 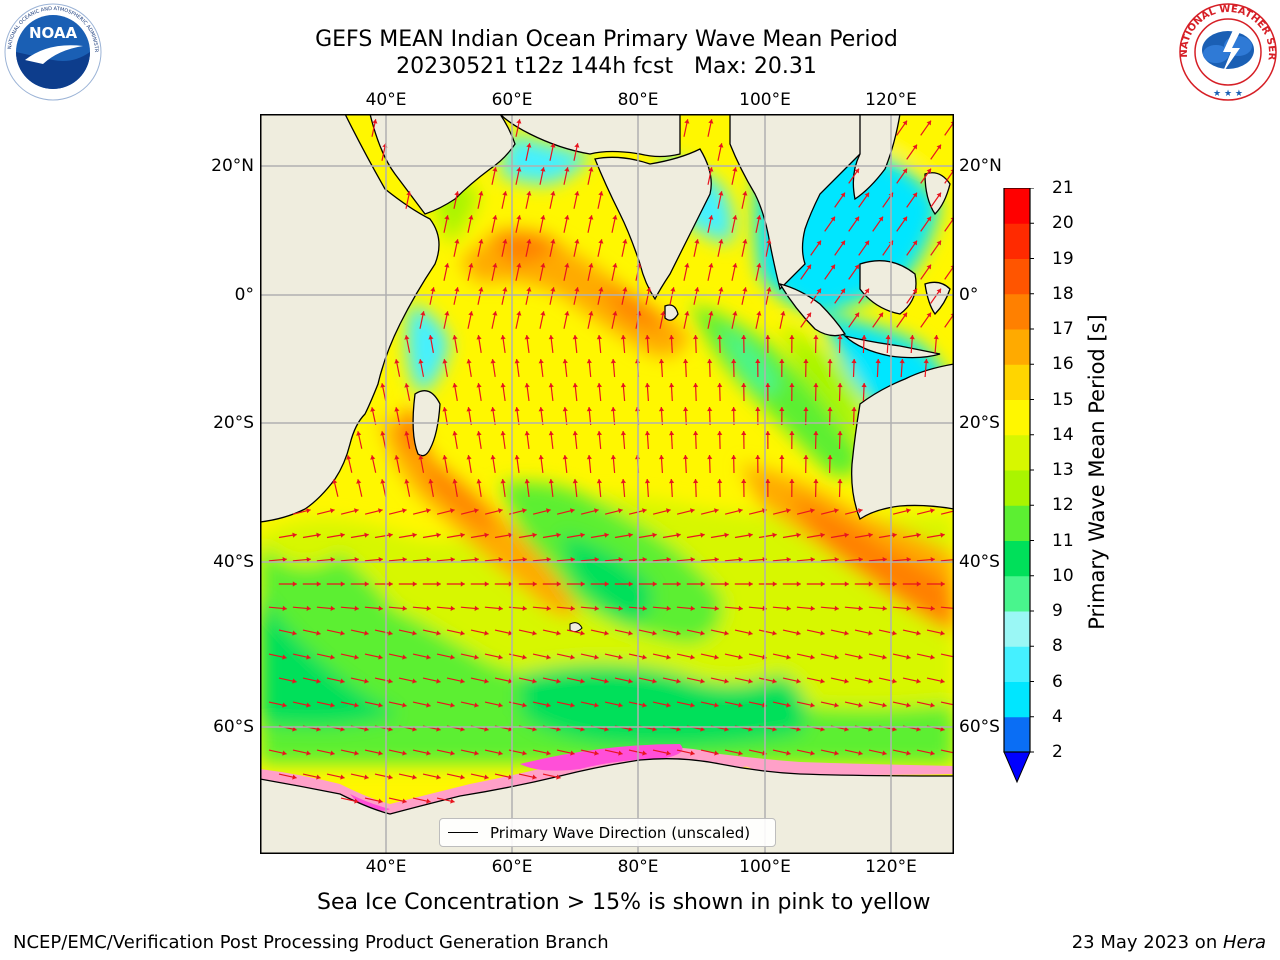 I want to click on lat-tick-left: 40°S, so click(x=233, y=562).